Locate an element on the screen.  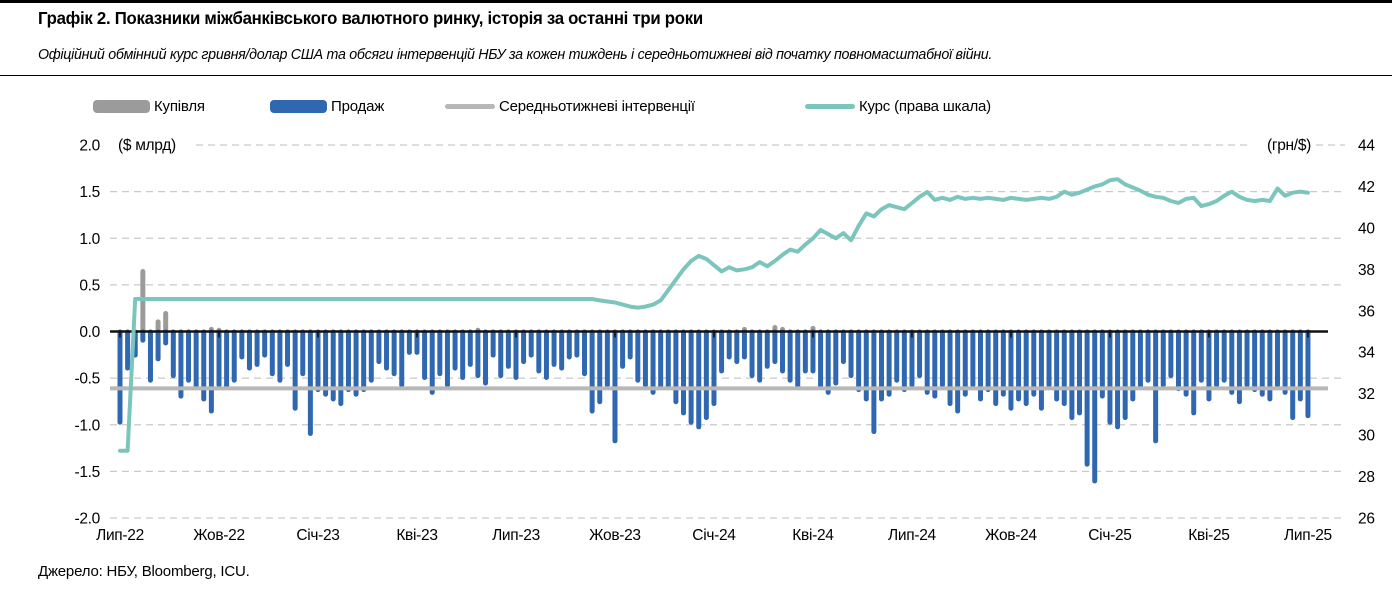
legend-item-2: Продаж is located at coordinates (327, 106).